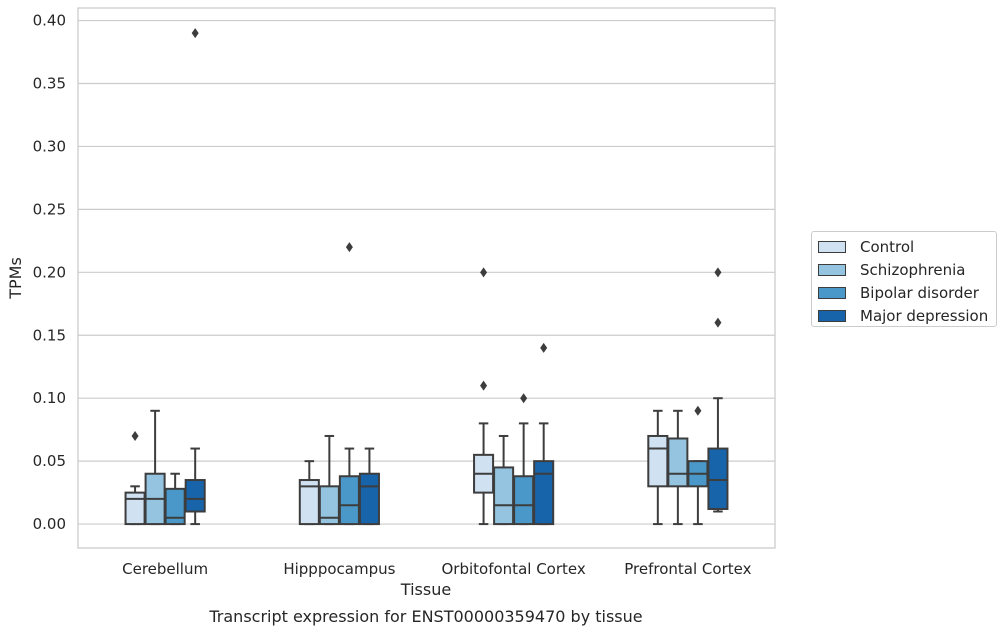  What do you see at coordinates (832, 315) in the screenshot?
I see `legend-swatch-major-depression` at bounding box center [832, 315].